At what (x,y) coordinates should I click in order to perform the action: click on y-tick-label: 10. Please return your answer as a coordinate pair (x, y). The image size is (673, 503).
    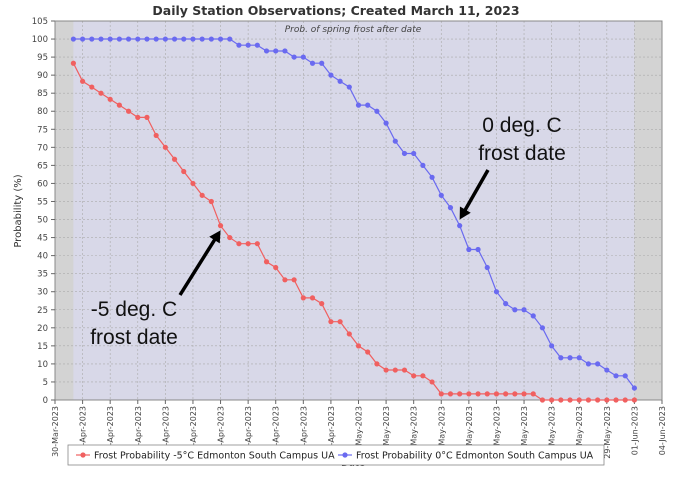
    Looking at the image, I should click on (42, 365).